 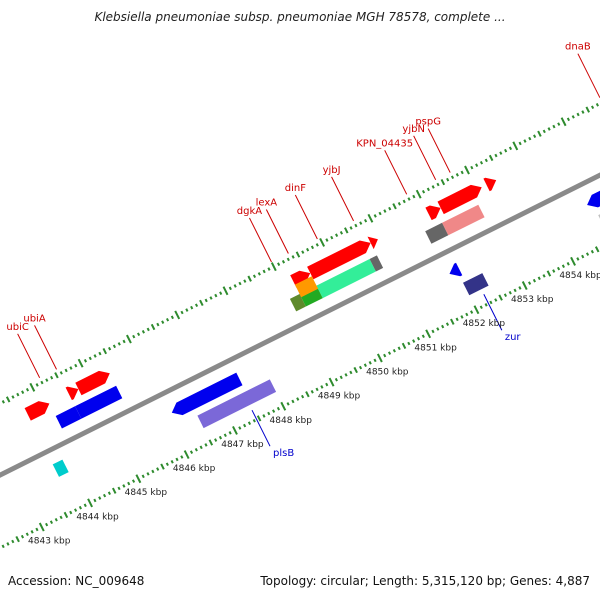 I want to click on tick-label: 4848 kbp, so click(x=291, y=421).